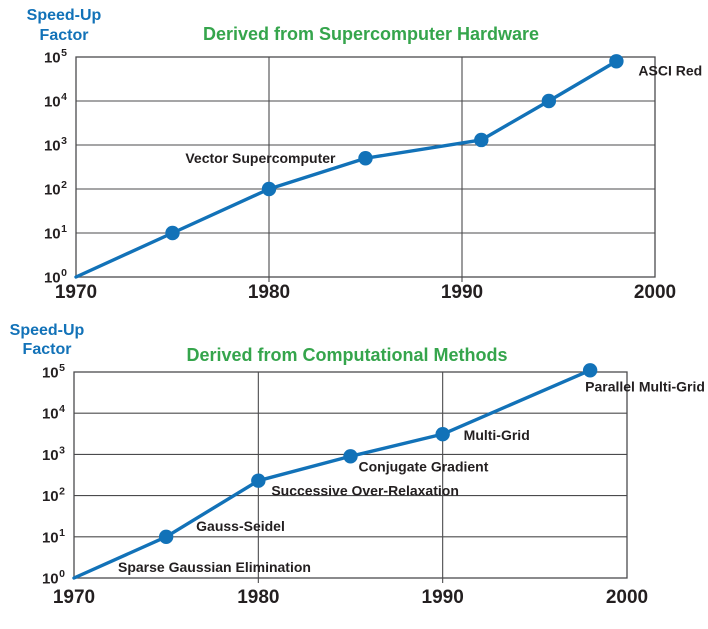 The image size is (708, 629). What do you see at coordinates (645, 386) in the screenshot?
I see `annotation-label: Parallel Multi-Grid` at bounding box center [645, 386].